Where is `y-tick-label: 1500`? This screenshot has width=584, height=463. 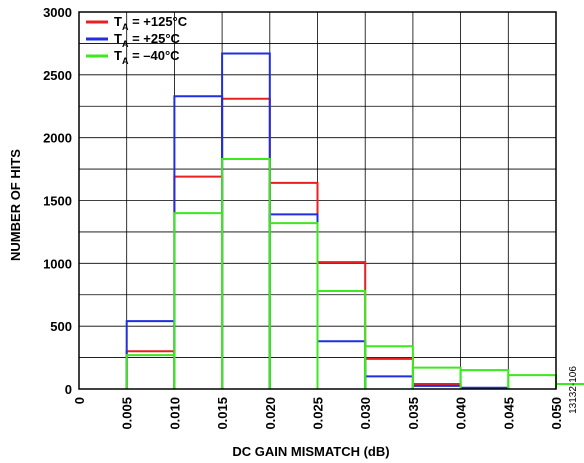 y-tick-label: 1500 is located at coordinates (57, 201).